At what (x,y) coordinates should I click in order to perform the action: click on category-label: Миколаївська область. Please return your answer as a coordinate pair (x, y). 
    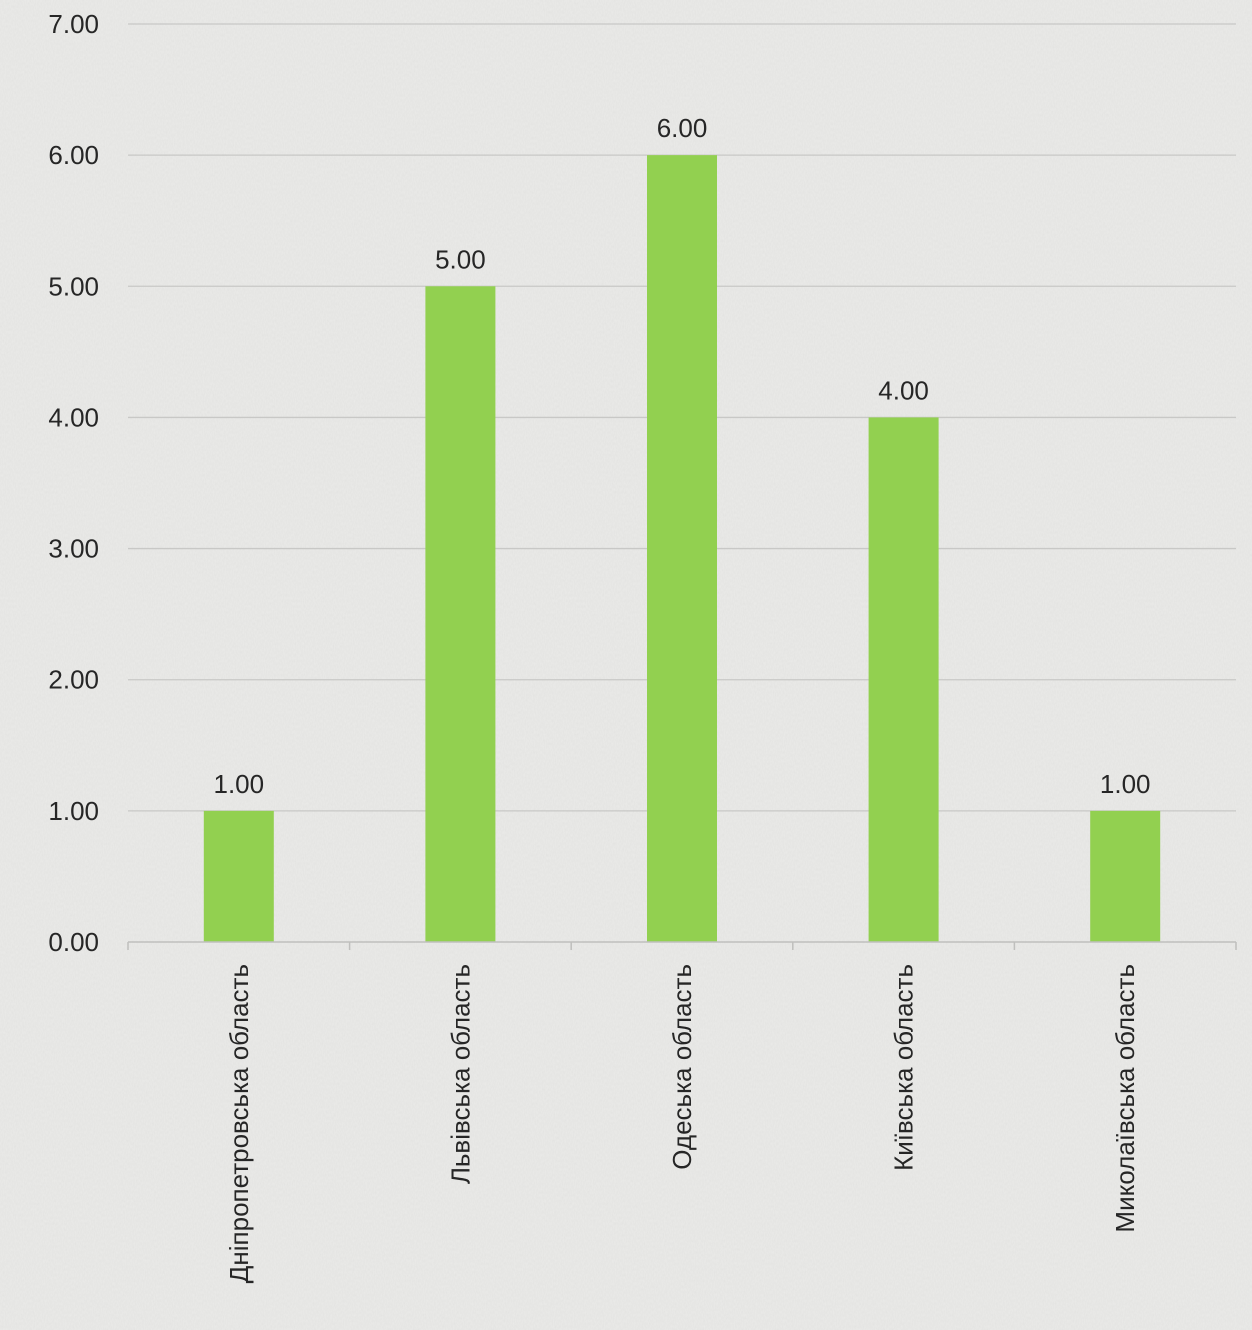
    Looking at the image, I should click on (1125, 1098).